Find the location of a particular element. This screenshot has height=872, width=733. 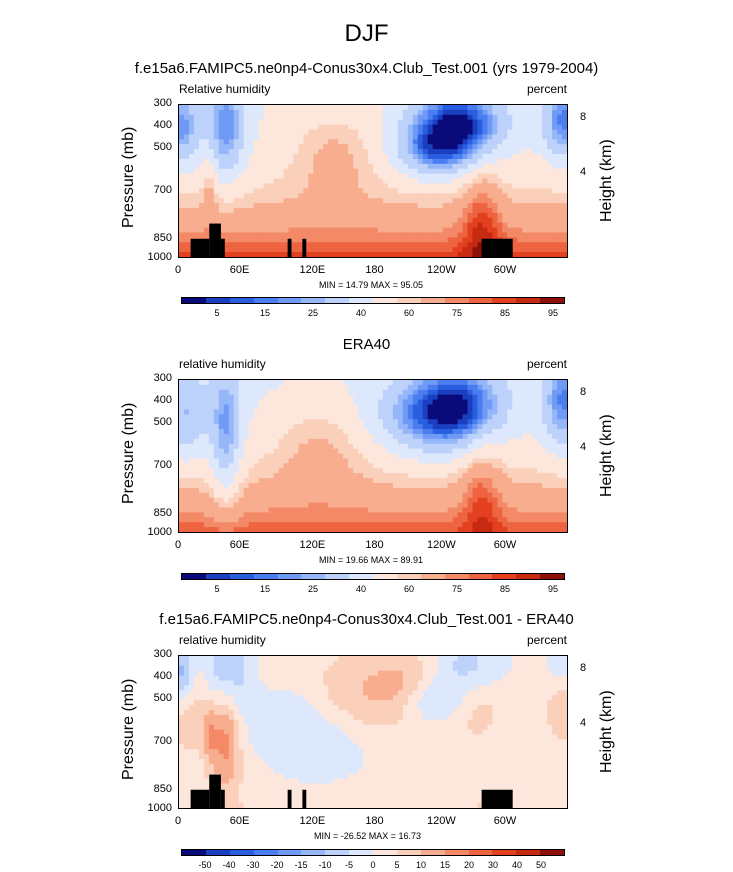

y-right-tick-label: 4 is located at coordinates (583, 447).